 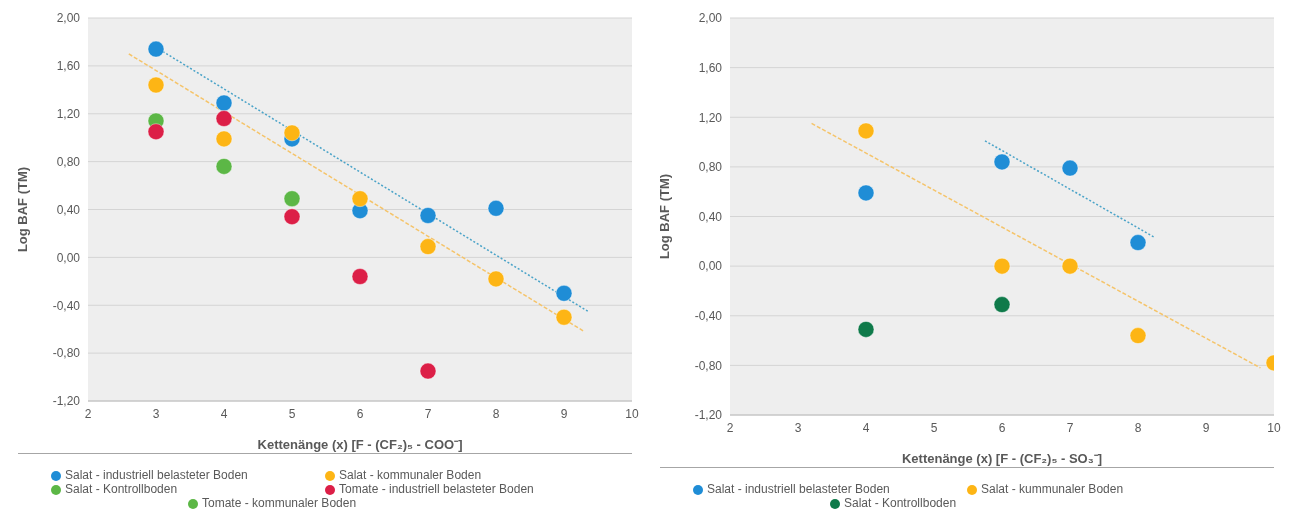 What do you see at coordinates (1053, 489) in the screenshot?
I see `legend-label: Salat - kummunaler Boden` at bounding box center [1053, 489].